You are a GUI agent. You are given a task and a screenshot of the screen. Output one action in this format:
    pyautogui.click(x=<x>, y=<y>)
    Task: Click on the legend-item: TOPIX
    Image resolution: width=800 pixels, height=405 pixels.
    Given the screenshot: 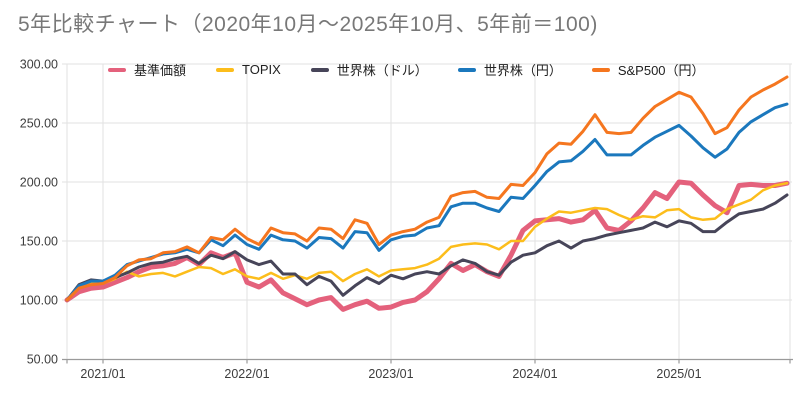 What is the action you would take?
    pyautogui.click(x=248, y=69)
    